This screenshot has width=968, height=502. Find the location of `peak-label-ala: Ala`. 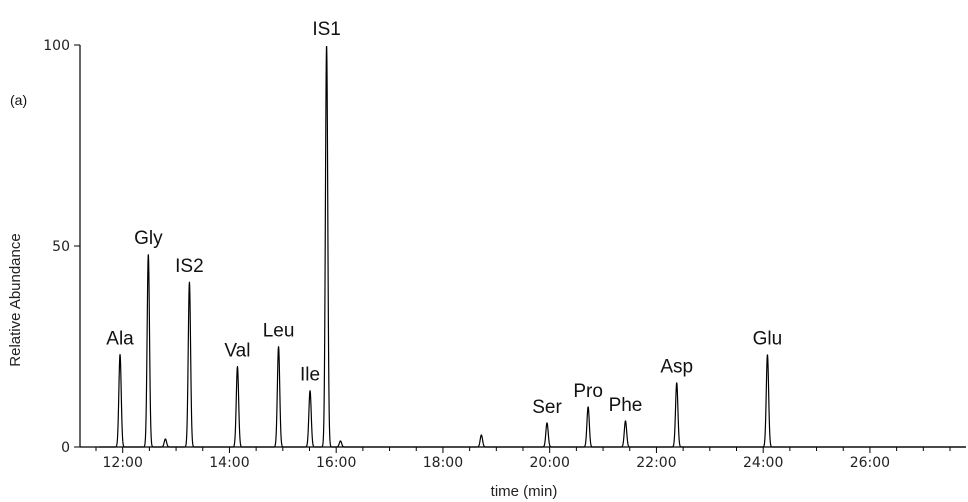

peak-label-ala: Ala is located at coordinates (120, 339).